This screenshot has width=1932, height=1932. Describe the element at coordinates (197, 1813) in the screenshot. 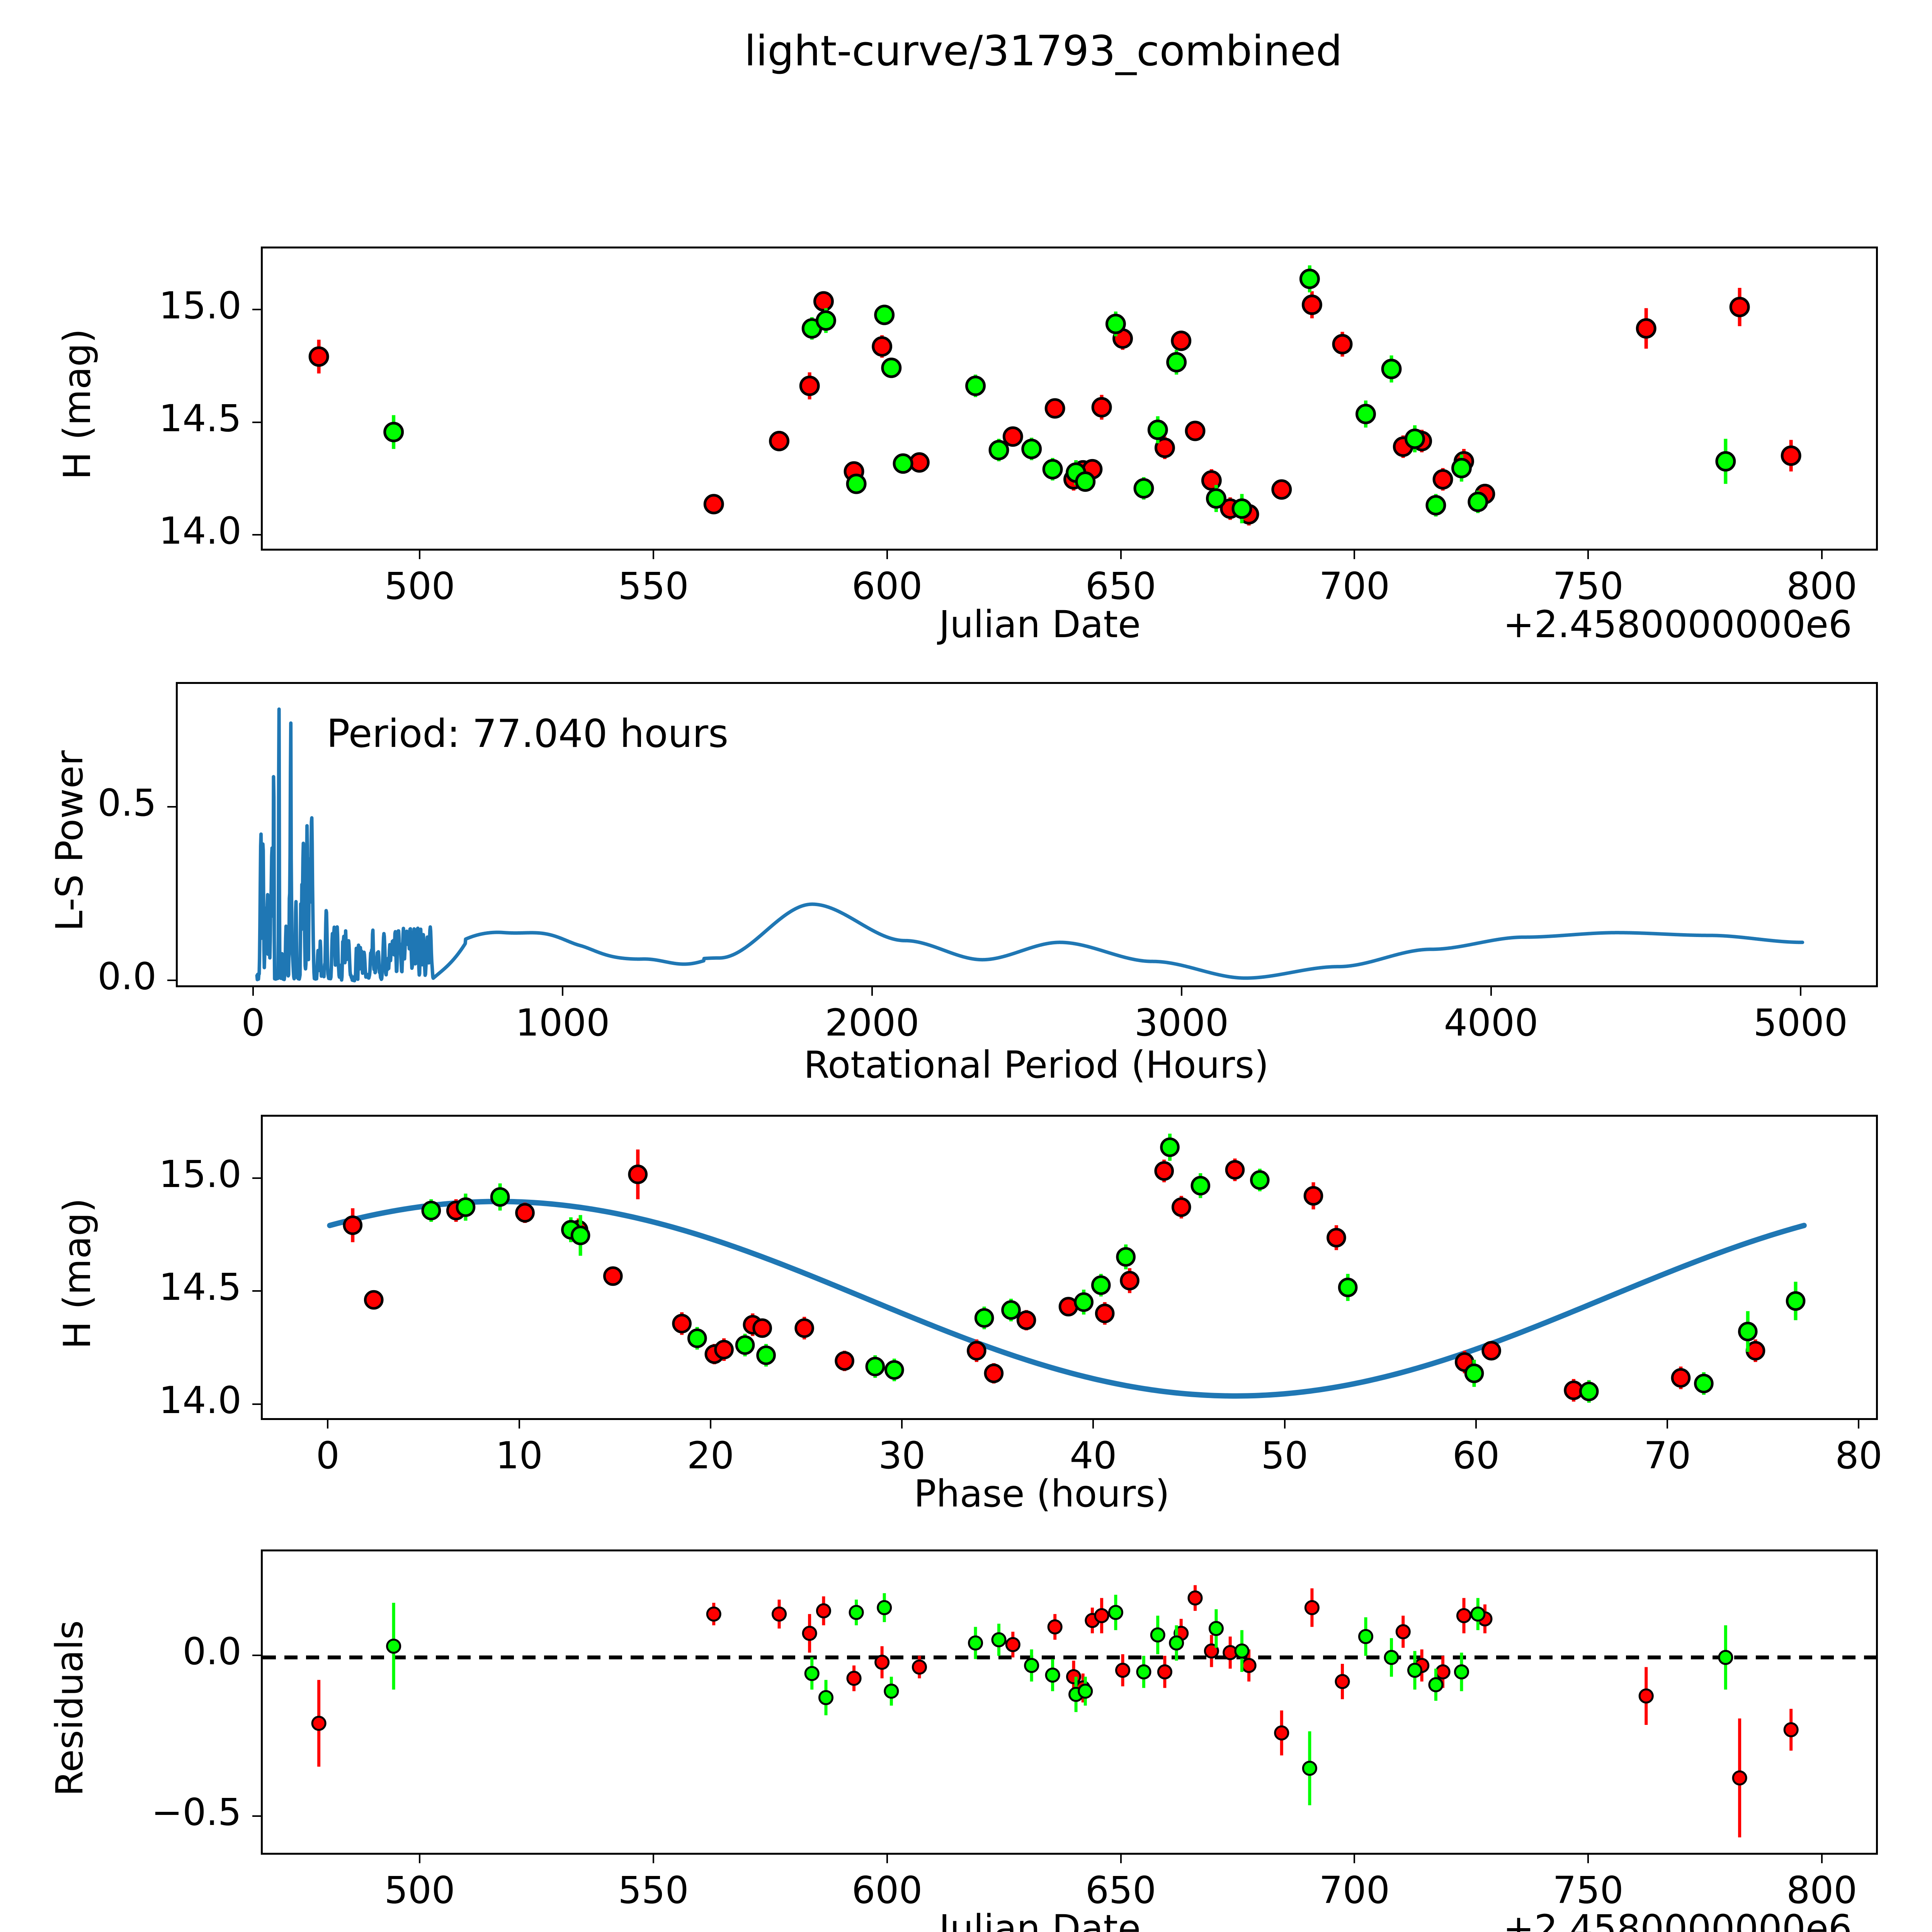

I see `y-tick-label: −0.5` at that location.